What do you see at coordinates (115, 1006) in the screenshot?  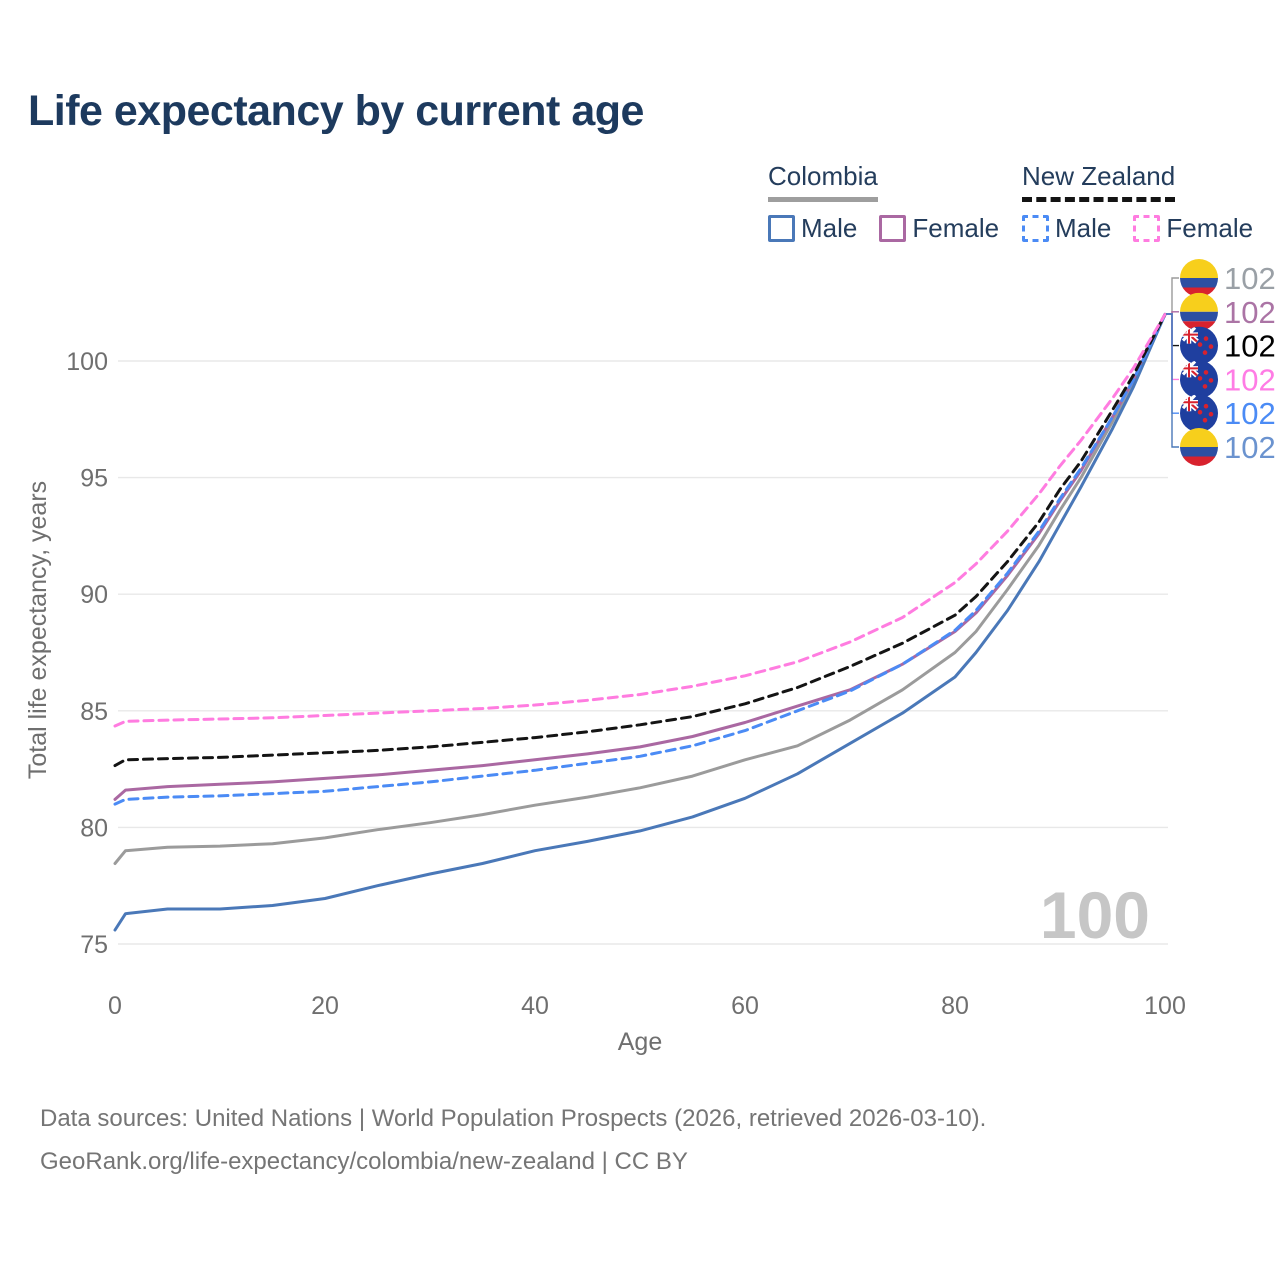 I see `x-tick-0: 0` at bounding box center [115, 1006].